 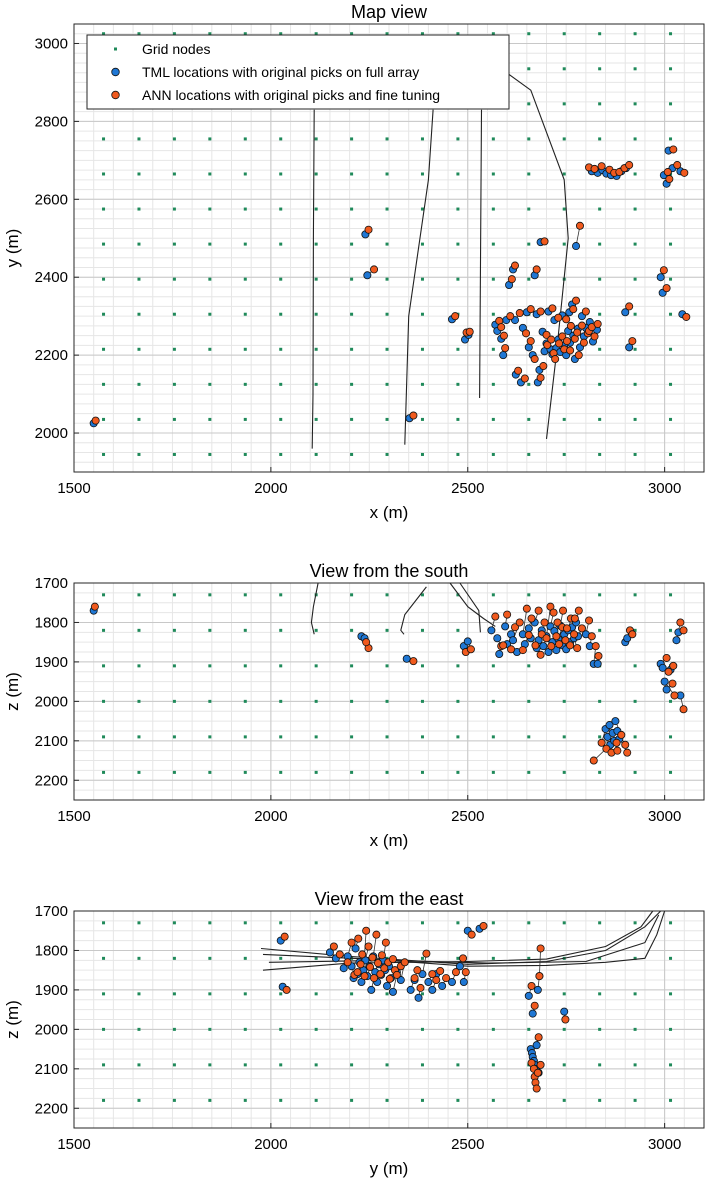 I want to click on panel-title: Map view, so click(x=389, y=12).